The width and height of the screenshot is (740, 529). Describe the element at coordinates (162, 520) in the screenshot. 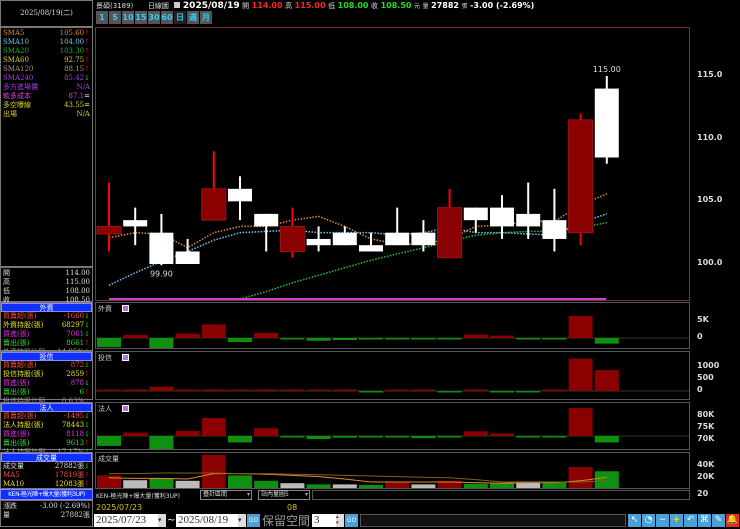

I see `from-date-dropdown: ▾` at that location.